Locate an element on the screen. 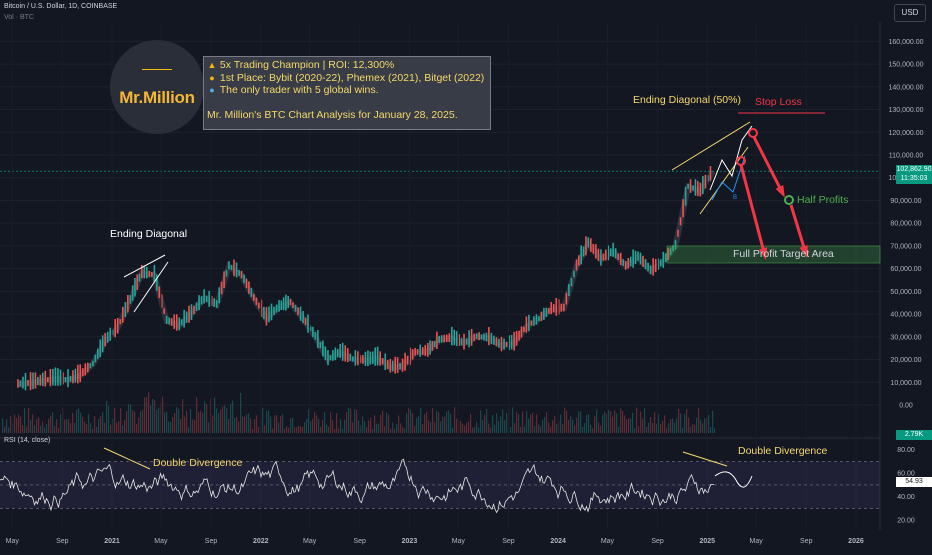 This screenshot has height=555, width=932. rsi-tick-label: 60.00 is located at coordinates (906, 474).